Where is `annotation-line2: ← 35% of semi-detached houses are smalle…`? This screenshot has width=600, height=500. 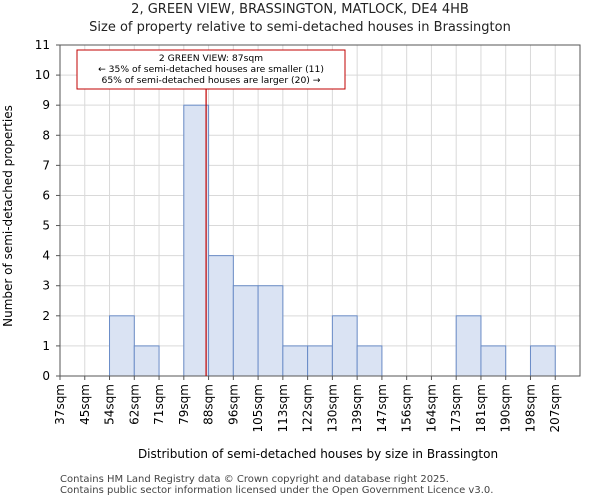
annotation-line2: ← 35% of semi-detached houses are smalle… is located at coordinates (211, 69).